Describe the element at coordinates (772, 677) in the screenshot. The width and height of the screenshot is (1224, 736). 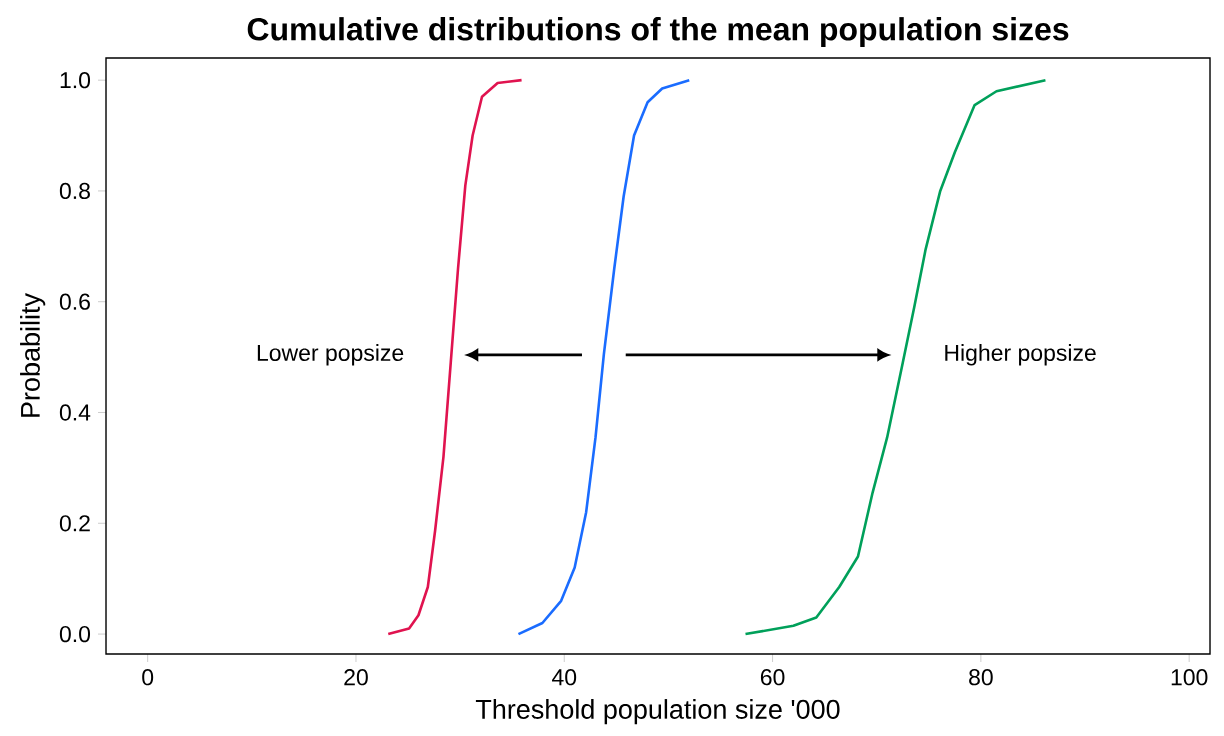
I see `x-tick-label: 60` at that location.